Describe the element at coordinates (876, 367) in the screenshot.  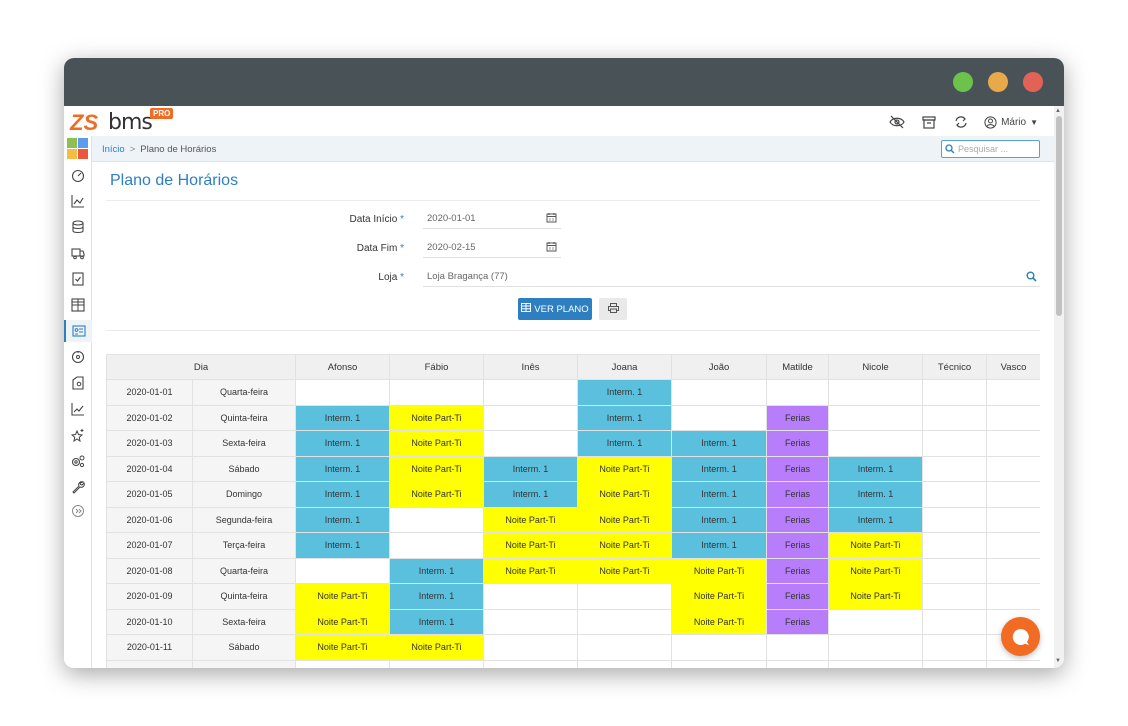
I see `column-header: Nicole` at that location.